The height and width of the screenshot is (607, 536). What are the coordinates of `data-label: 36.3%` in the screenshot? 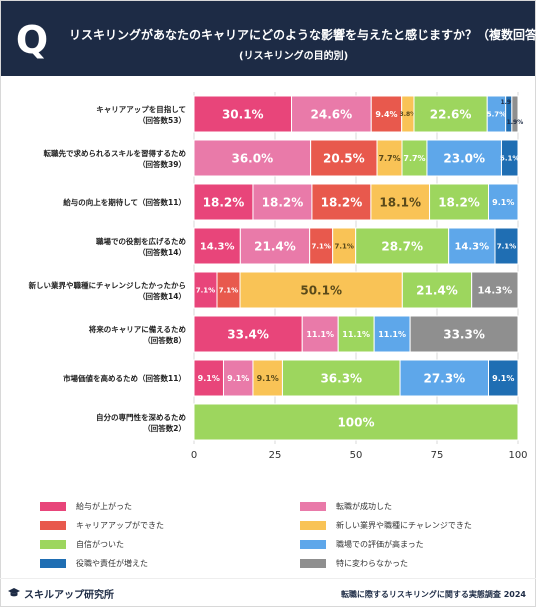 It's located at (341, 378).